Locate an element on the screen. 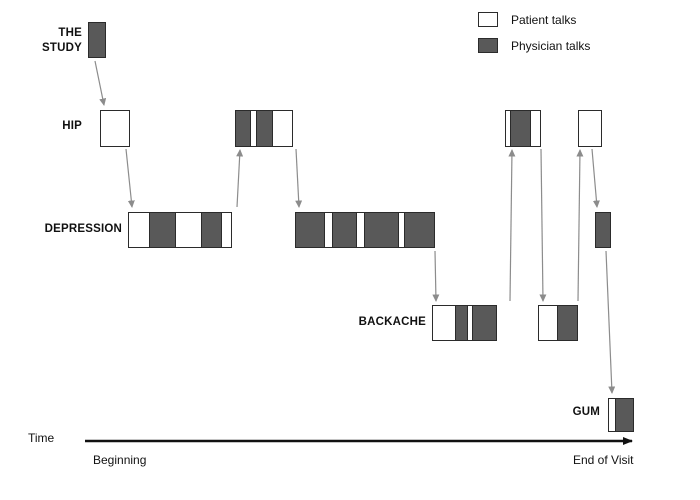  topic-label-hip: HIP is located at coordinates (72, 126).